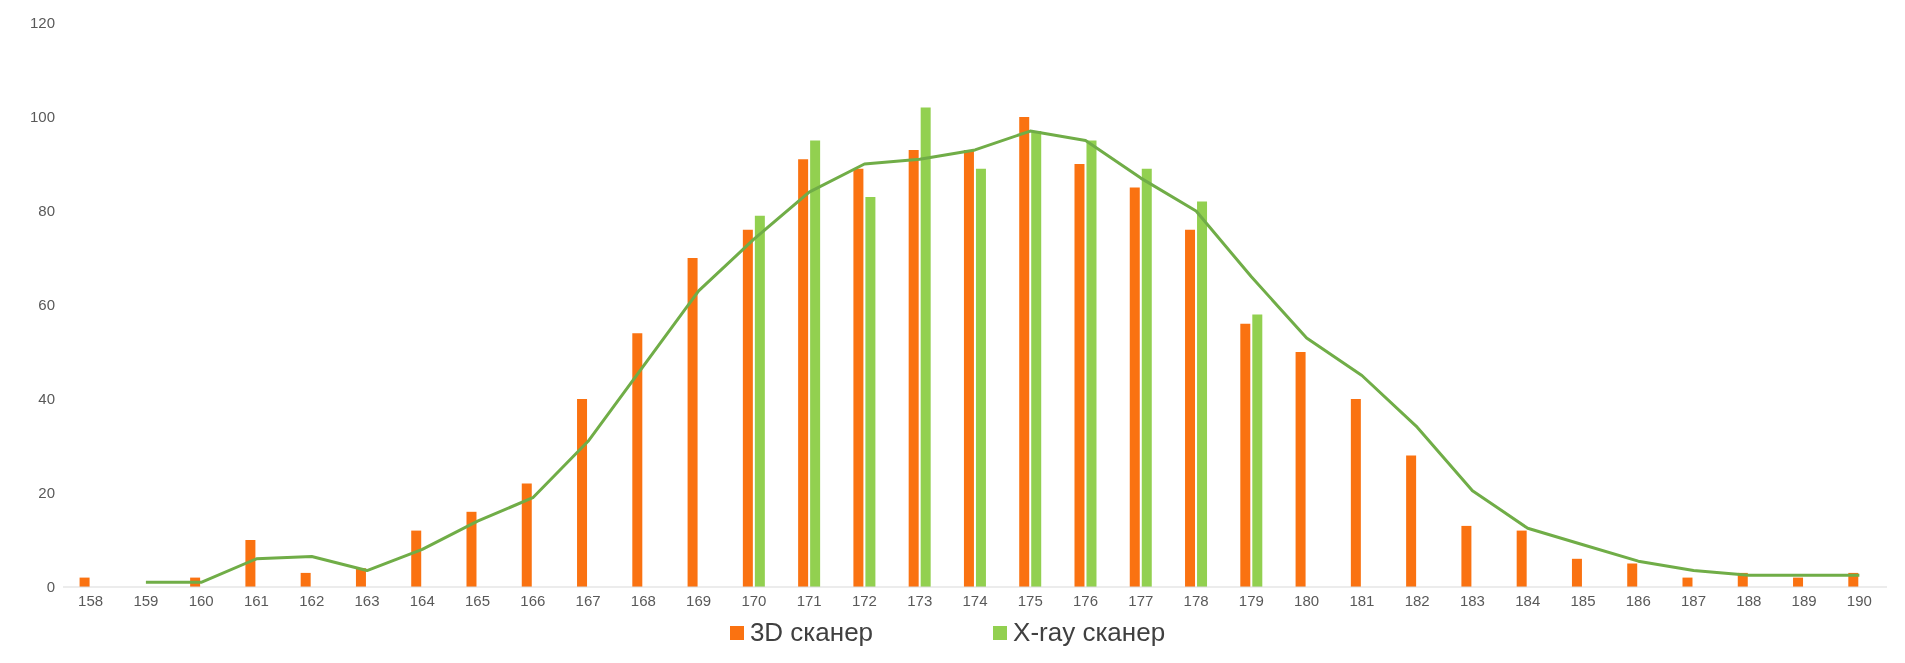 This screenshot has width=1905, height=663. I want to click on x-tick-label: 166, so click(533, 600).